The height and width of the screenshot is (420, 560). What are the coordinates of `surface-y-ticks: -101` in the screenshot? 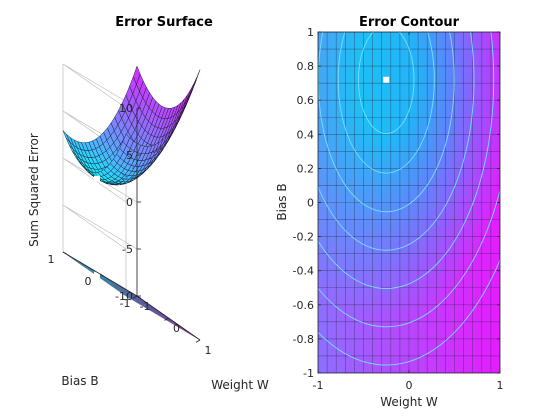 It's located at (95, 280).